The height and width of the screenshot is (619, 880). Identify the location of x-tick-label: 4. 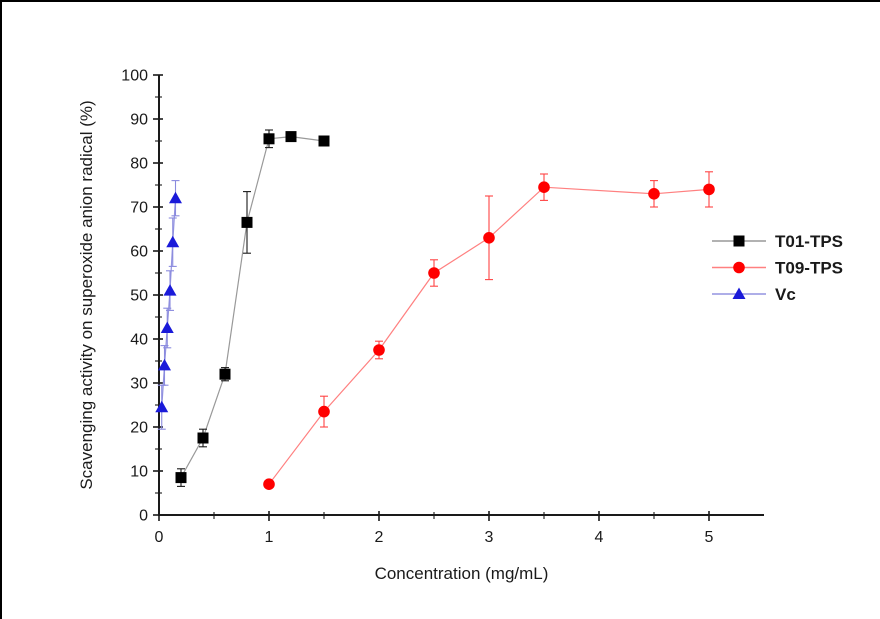
(599, 537).